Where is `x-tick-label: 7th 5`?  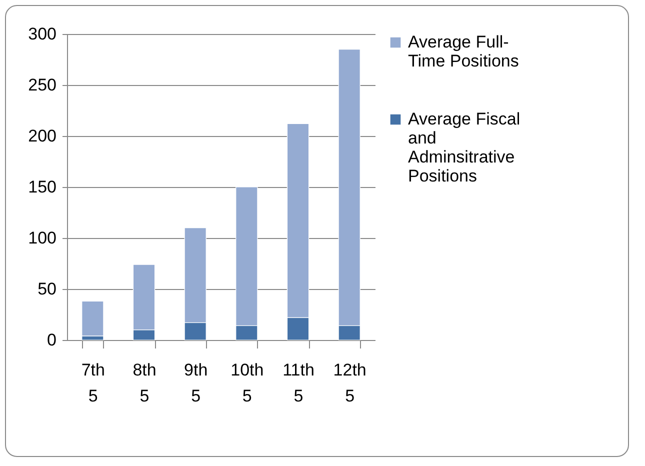 x-tick-label: 7th 5 is located at coordinates (93, 383).